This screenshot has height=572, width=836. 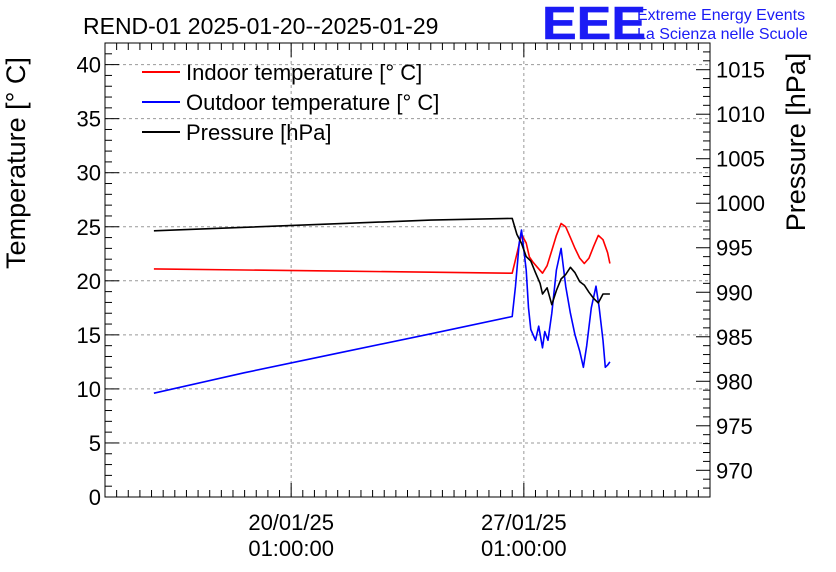 I want to click on series-indoor-line, so click(x=382, y=248).